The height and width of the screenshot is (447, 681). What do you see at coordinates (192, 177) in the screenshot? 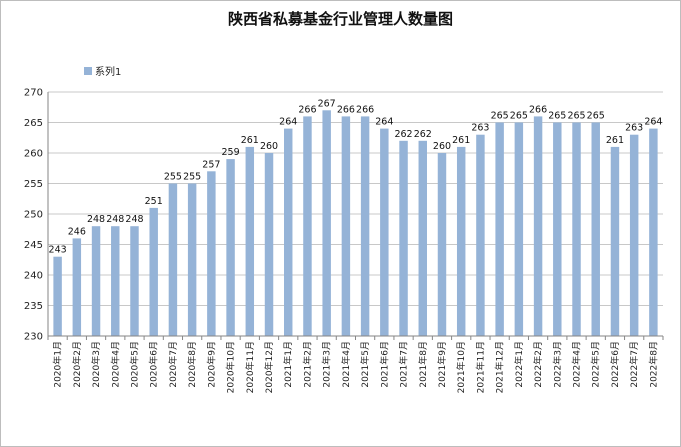
I see `data-label: 255` at bounding box center [192, 177].